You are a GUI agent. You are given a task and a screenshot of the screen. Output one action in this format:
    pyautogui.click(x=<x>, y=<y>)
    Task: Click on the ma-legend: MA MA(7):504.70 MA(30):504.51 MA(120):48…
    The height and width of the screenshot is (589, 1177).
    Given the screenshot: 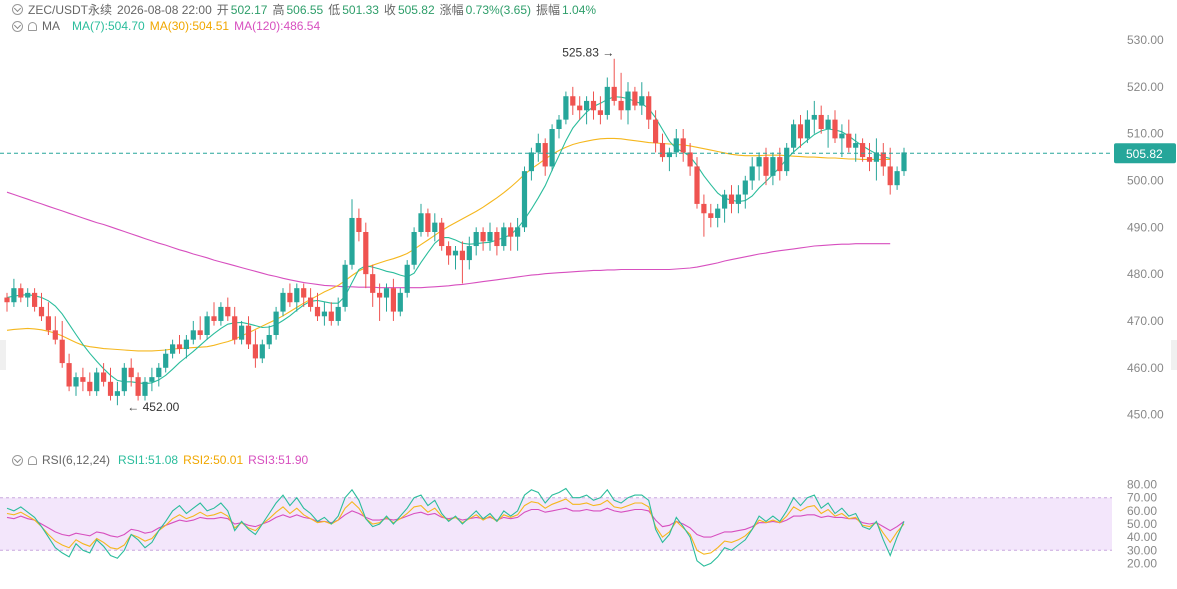 What is the action you would take?
    pyautogui.click(x=162, y=26)
    